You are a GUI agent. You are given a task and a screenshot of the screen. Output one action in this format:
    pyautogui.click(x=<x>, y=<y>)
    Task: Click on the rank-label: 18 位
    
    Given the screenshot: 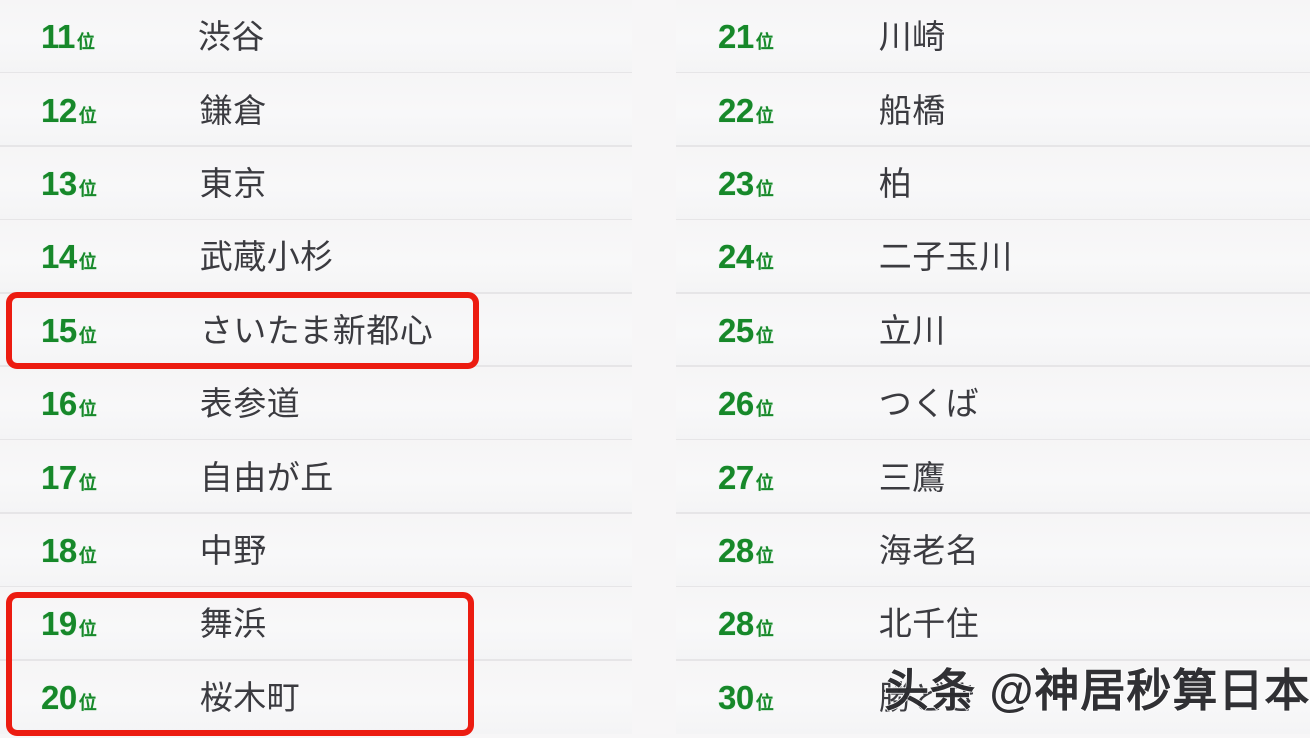 What is the action you would take?
    pyautogui.click(x=69, y=550)
    